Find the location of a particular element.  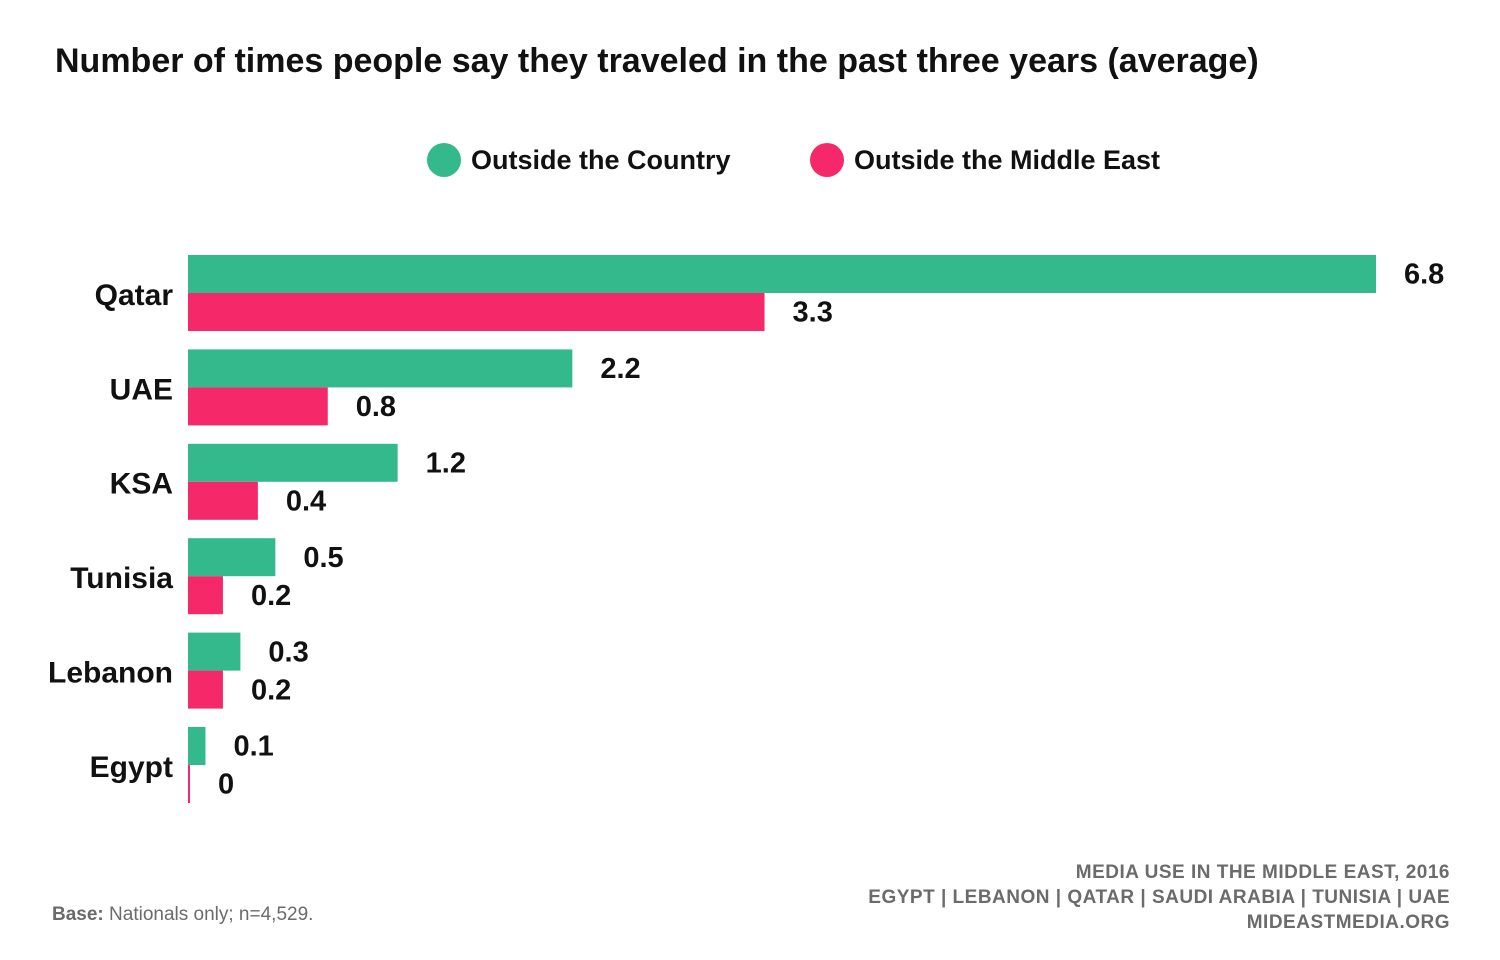

value-label-ksa-outside-middle-east: 0.4 is located at coordinates (306, 501).